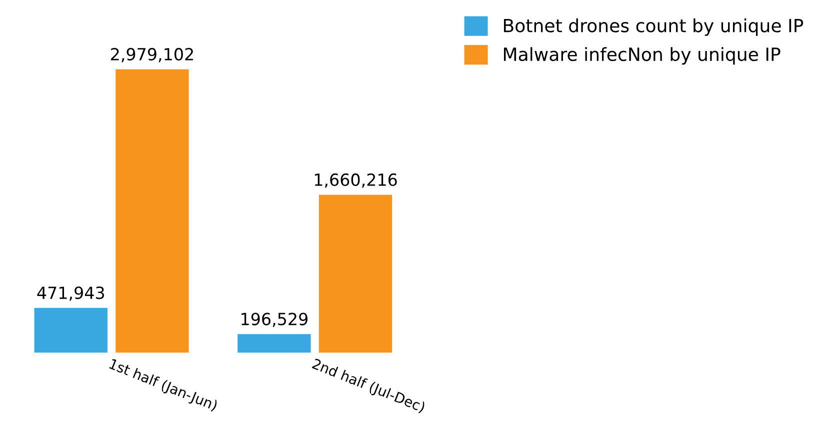 This screenshot has width=820, height=441. What do you see at coordinates (152, 55) in the screenshot?
I see `data-label: 2,979,102` at bounding box center [152, 55].